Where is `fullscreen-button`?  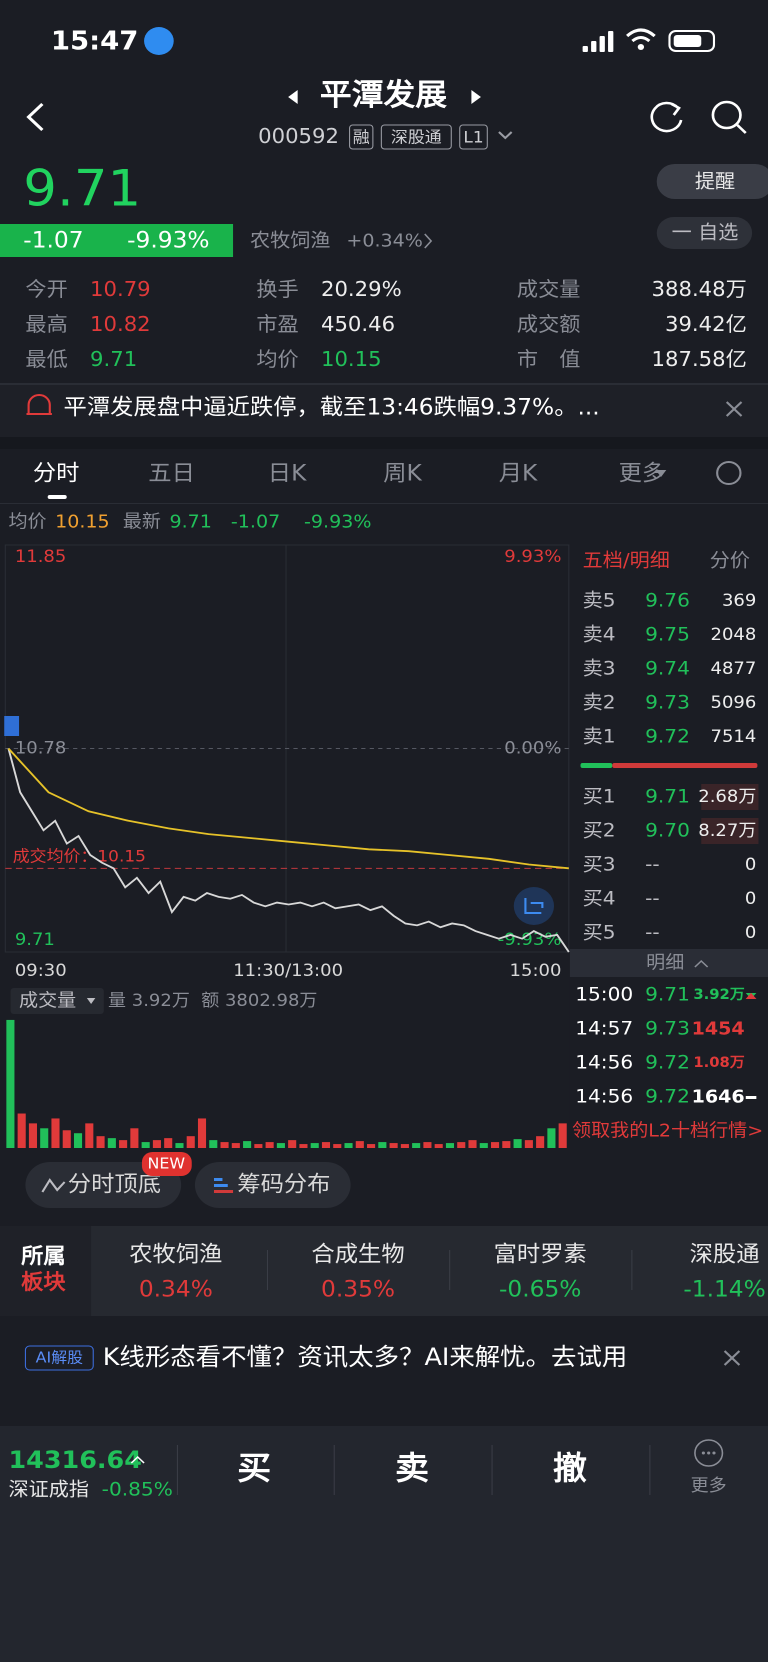
fullscreen-button is located at coordinates (534, 906).